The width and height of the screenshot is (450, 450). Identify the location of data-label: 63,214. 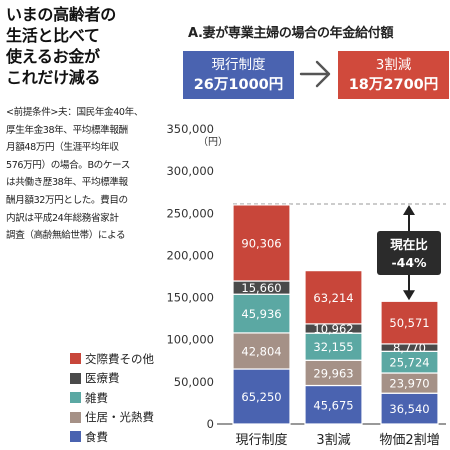
(333, 298).